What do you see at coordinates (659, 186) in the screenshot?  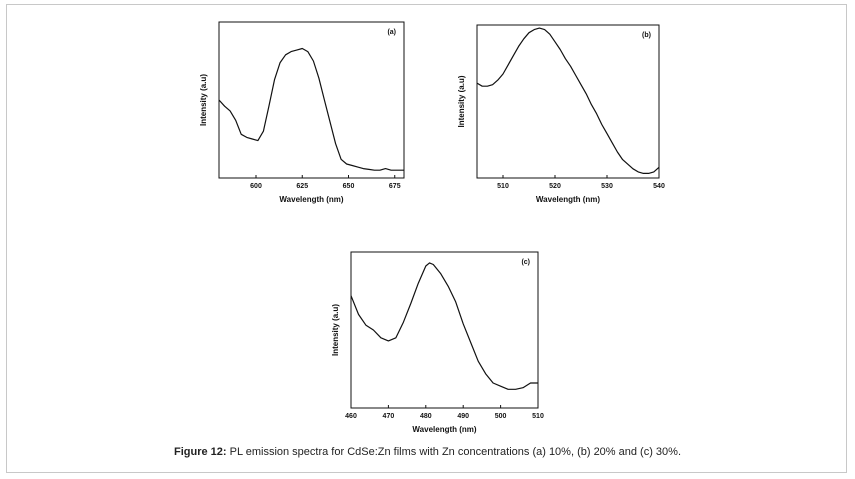 I see `x-tick-label-b-540: 540` at bounding box center [659, 186].